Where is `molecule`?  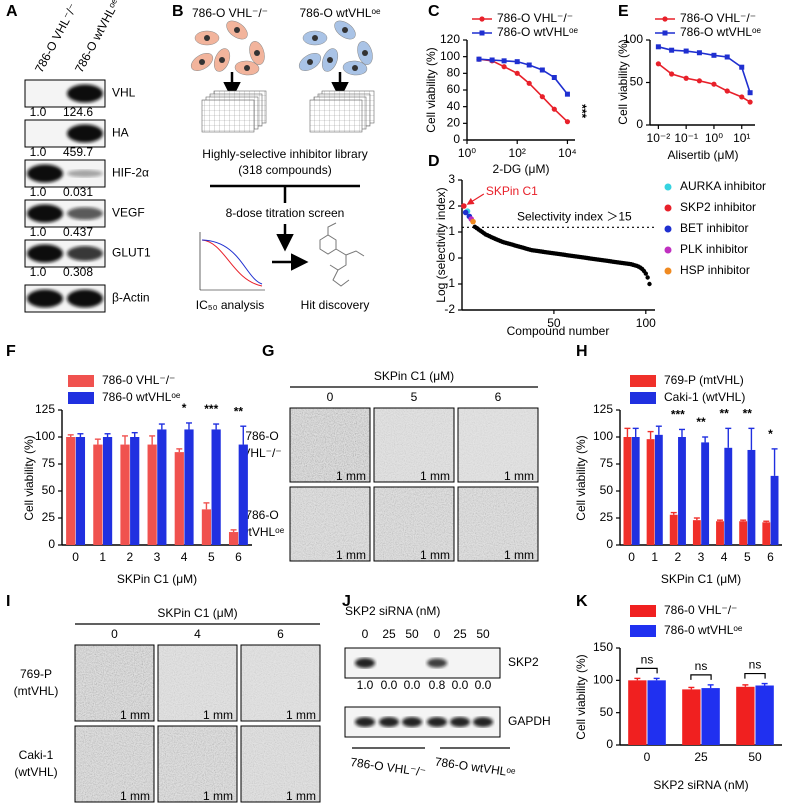 molecule is located at coordinates (342, 254).